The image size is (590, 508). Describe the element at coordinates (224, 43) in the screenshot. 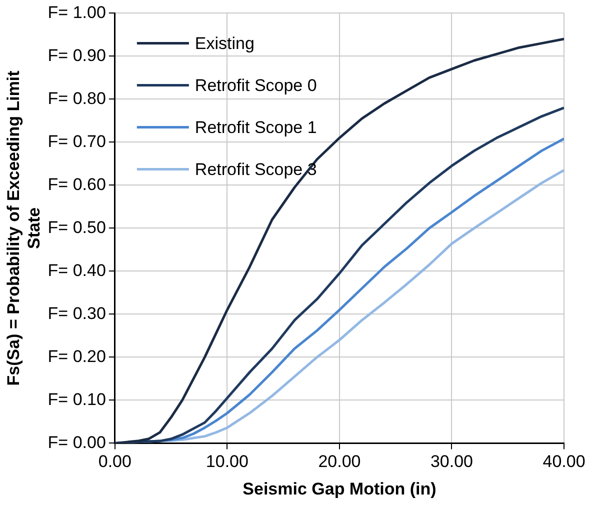

I see `legend-label: Existing` at that location.